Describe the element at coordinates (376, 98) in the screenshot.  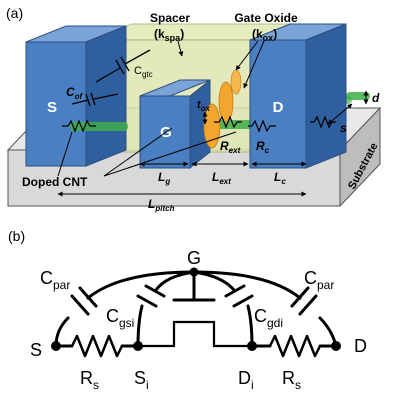
I see `d-label: d` at that location.